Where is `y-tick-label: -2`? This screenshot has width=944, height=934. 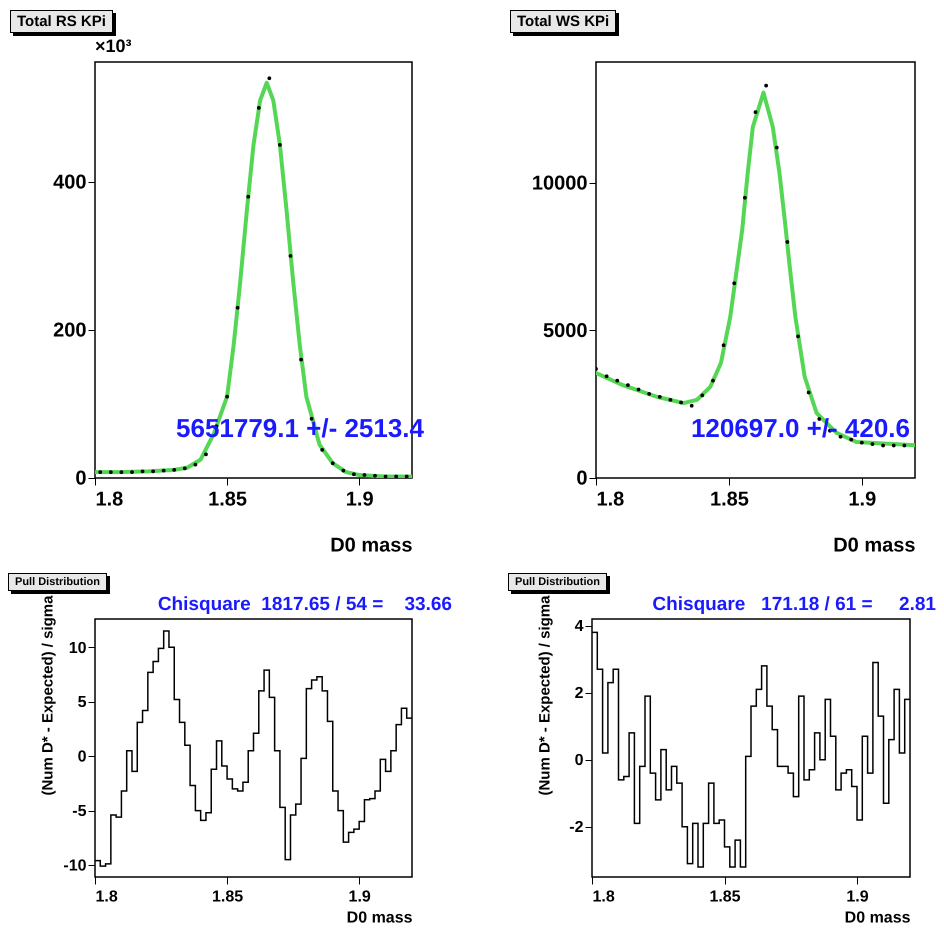
y-tick-label: -2 is located at coordinates (576, 827).